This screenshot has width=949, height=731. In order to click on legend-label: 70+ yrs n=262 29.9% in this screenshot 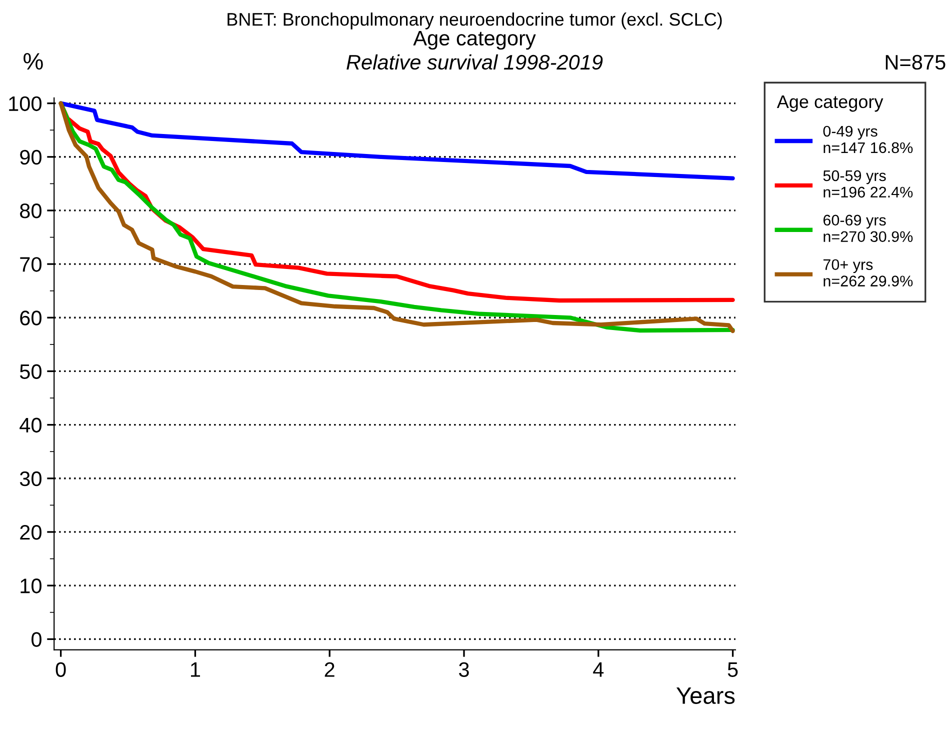, I will do `click(868, 272)`.